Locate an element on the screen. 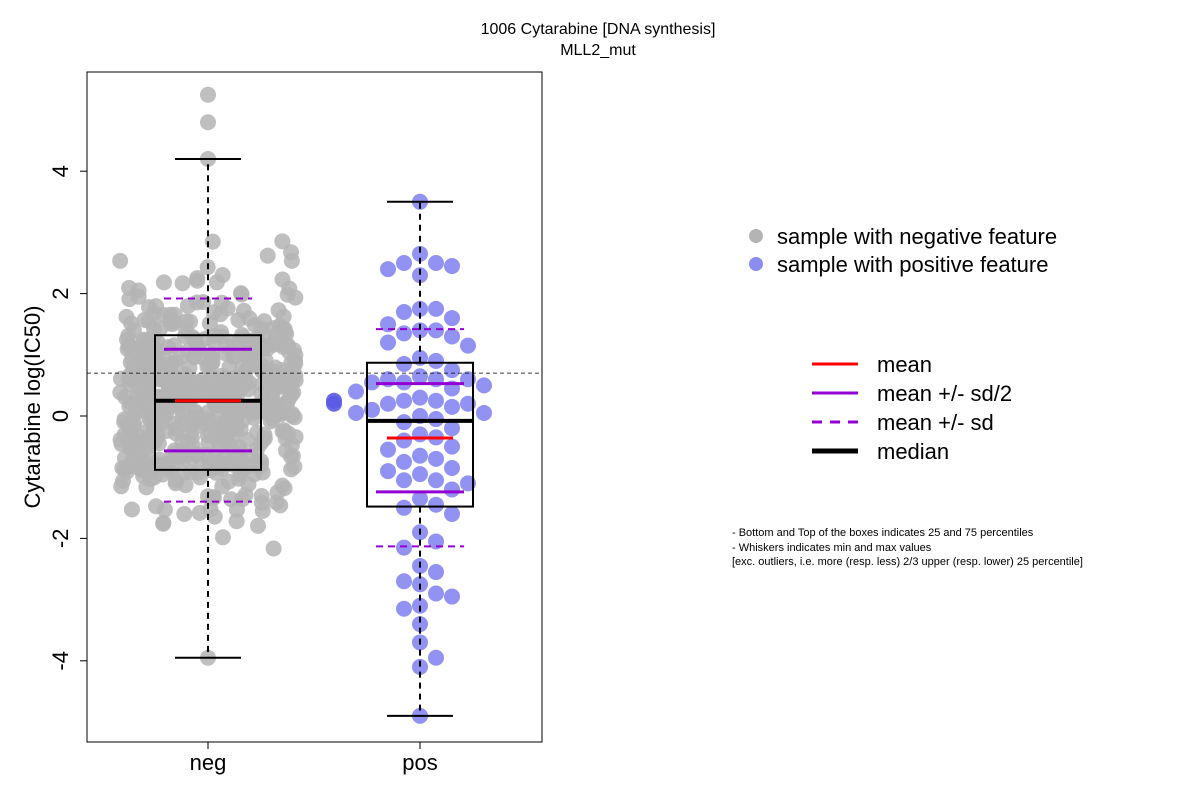  y-tick-label: 0 is located at coordinates (60, 416).